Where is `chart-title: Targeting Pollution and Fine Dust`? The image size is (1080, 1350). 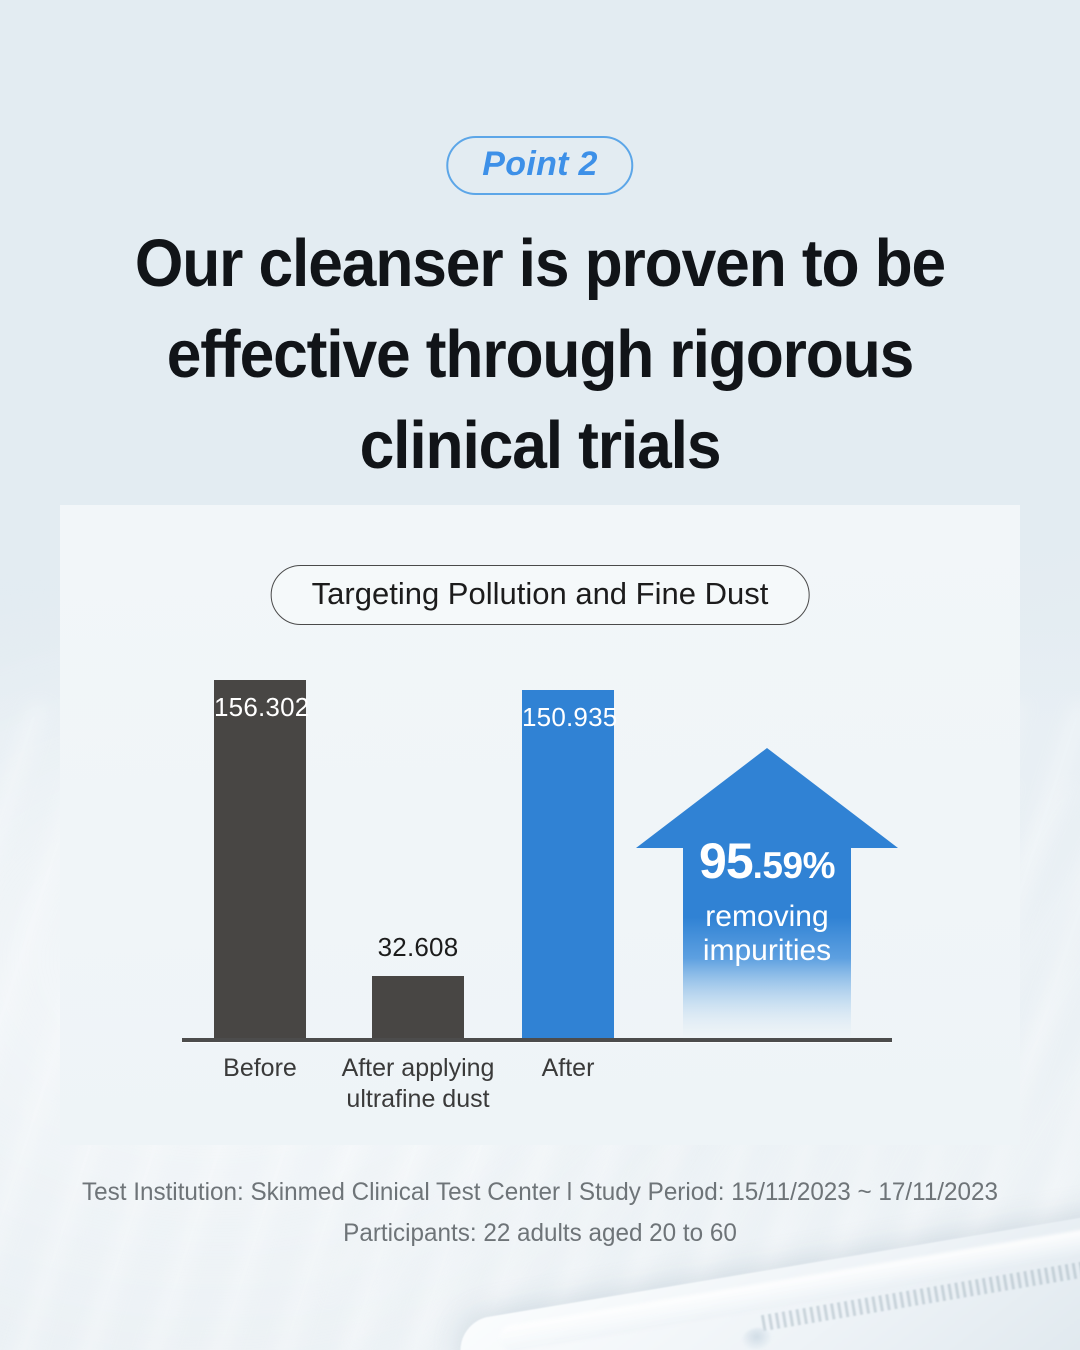
chart-title: Targeting Pollution and Fine Dust is located at coordinates (540, 595).